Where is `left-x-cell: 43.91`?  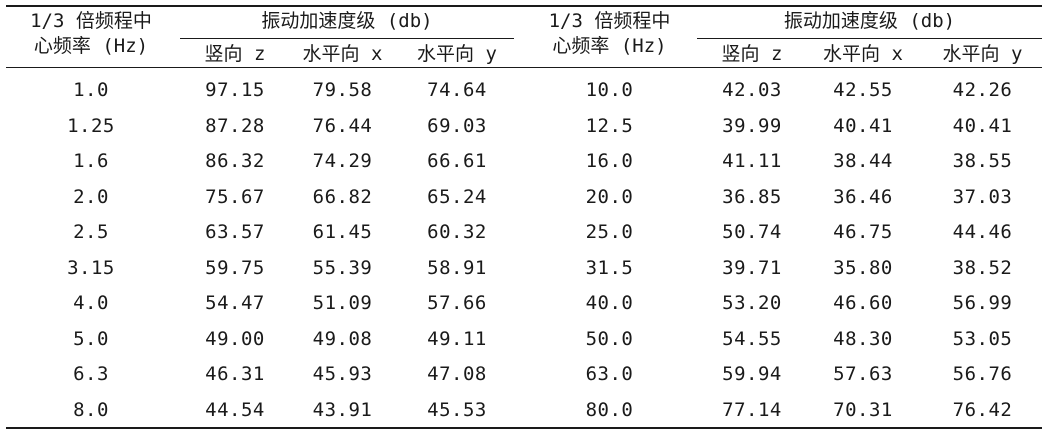 left-x-cell: 43.91 is located at coordinates (342, 410).